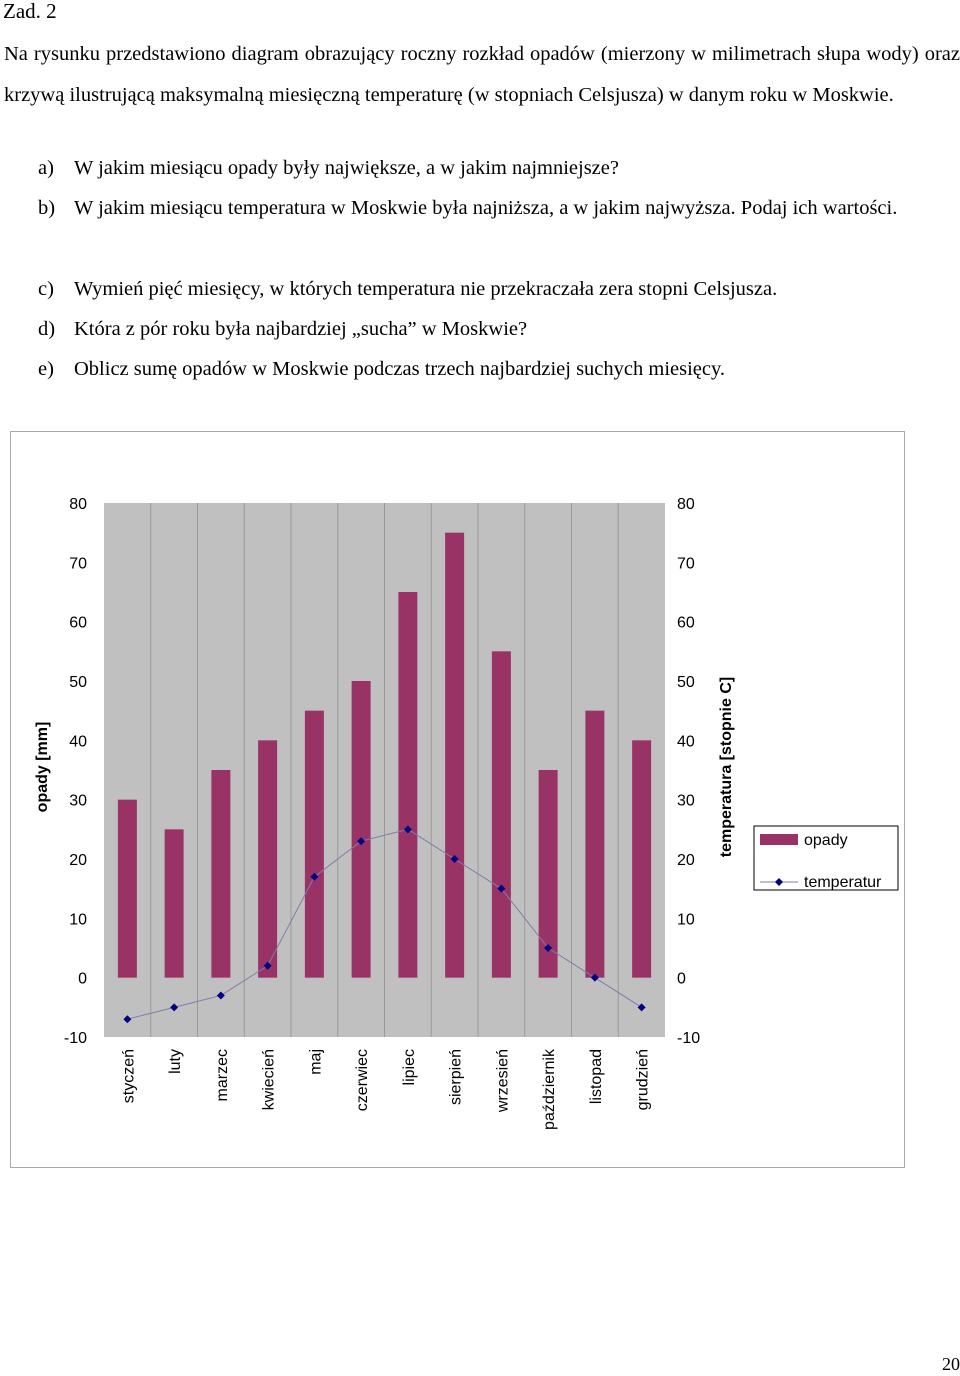  I want to click on y-tick-label: 10, so click(78, 919).